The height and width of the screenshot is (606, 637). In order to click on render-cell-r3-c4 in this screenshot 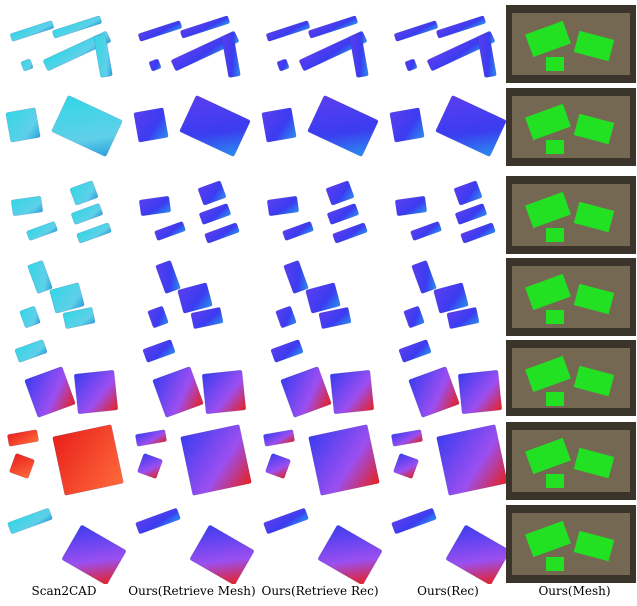, I will do `click(445, 212)`.